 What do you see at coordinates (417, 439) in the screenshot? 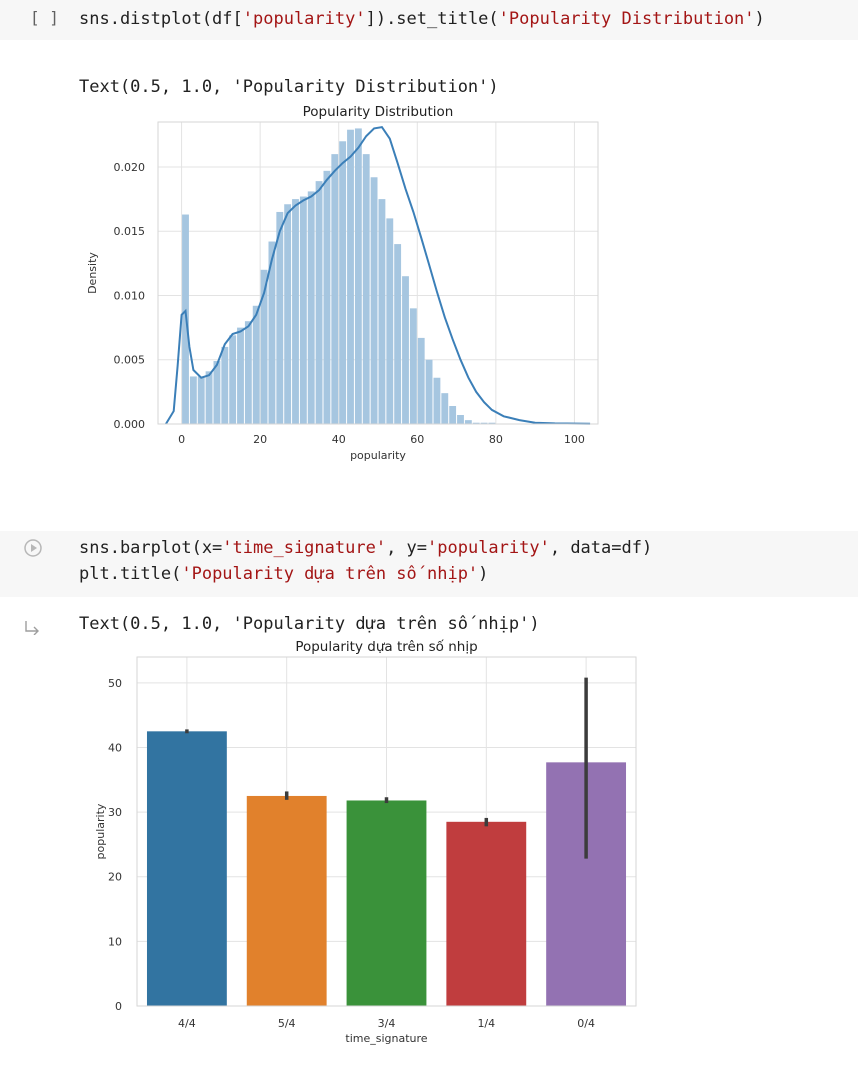
I see `x-tick-label: 60` at bounding box center [417, 439].